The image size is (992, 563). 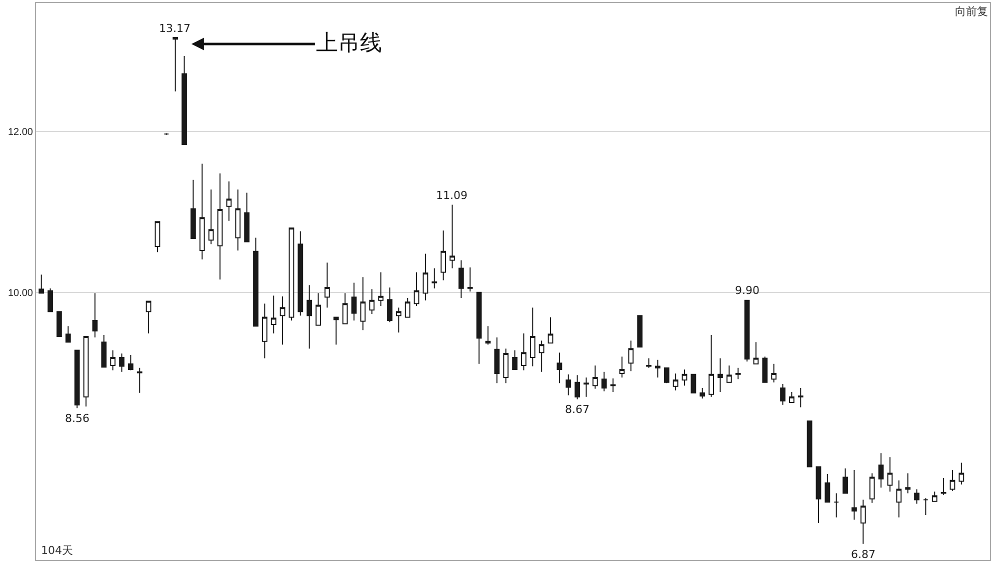 I want to click on y-tick-label: 10.00, so click(x=21, y=293).